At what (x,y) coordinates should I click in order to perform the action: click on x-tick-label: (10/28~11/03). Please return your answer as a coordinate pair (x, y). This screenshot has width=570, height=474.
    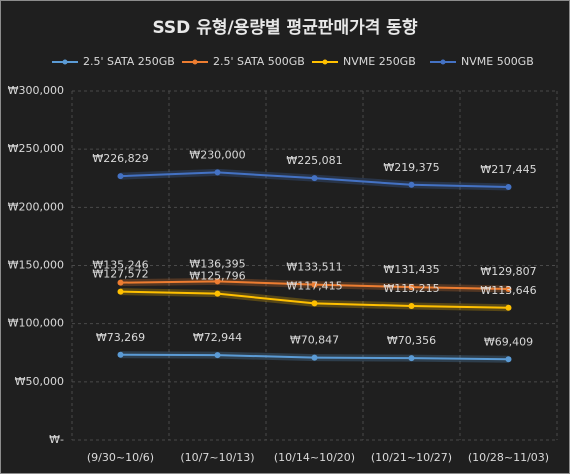
    Looking at the image, I should click on (508, 457).